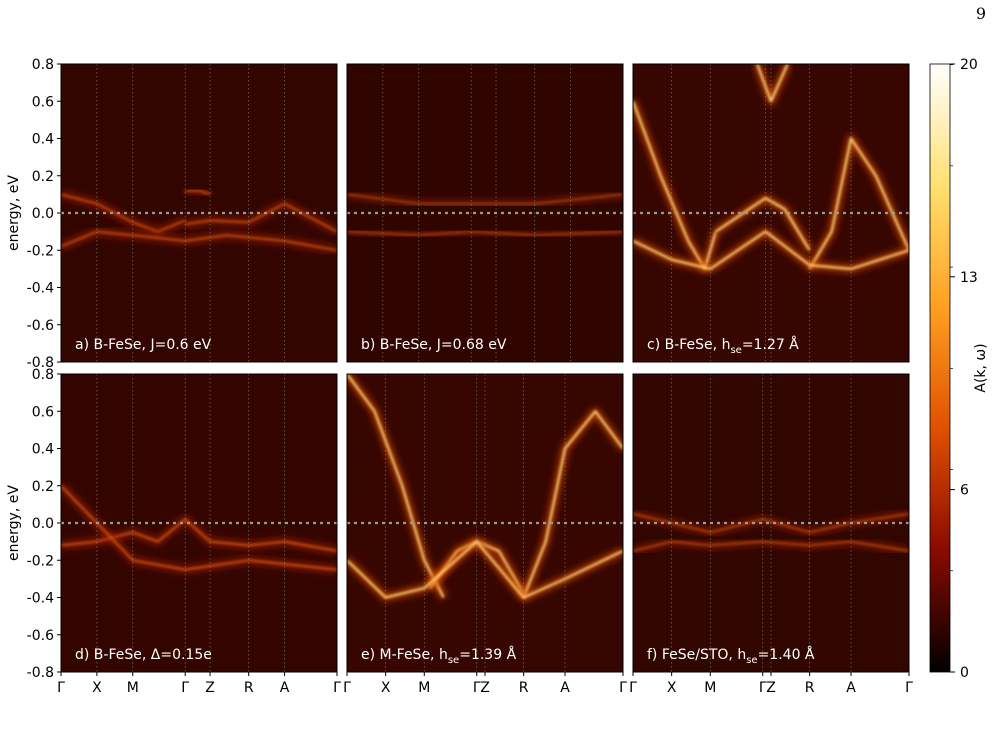 This screenshot has width=996, height=740. I want to click on page-number: 9, so click(980, 13).